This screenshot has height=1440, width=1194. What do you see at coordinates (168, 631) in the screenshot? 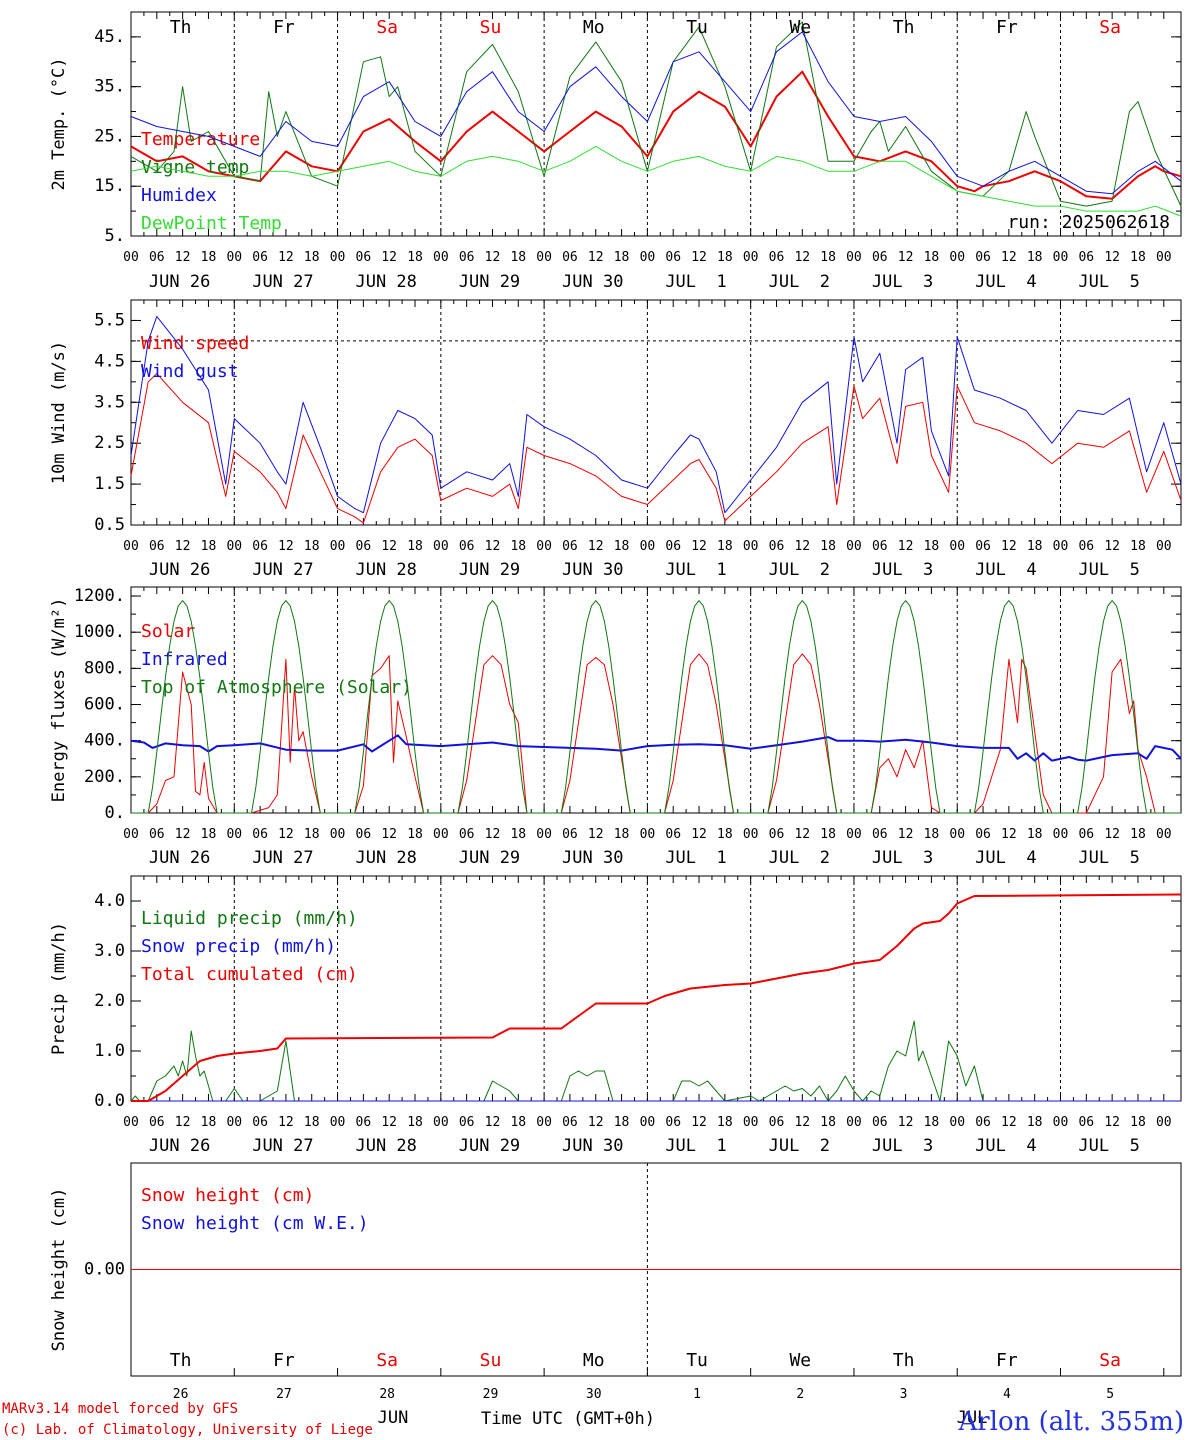
I see `energy-legend-entry: Solar` at bounding box center [168, 631].